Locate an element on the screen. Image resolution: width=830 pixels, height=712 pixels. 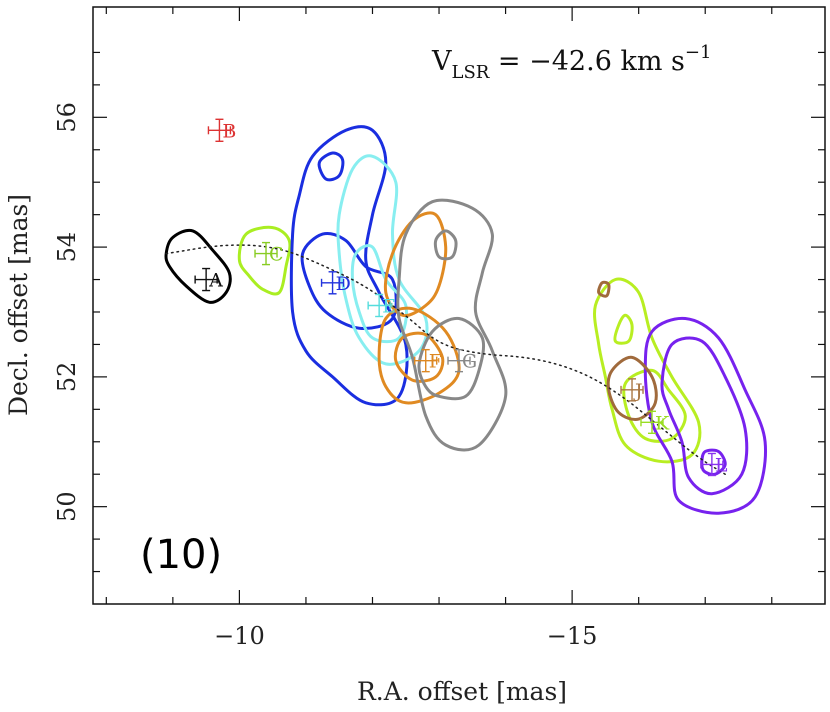
feature-d: D is located at coordinates (335, 283).